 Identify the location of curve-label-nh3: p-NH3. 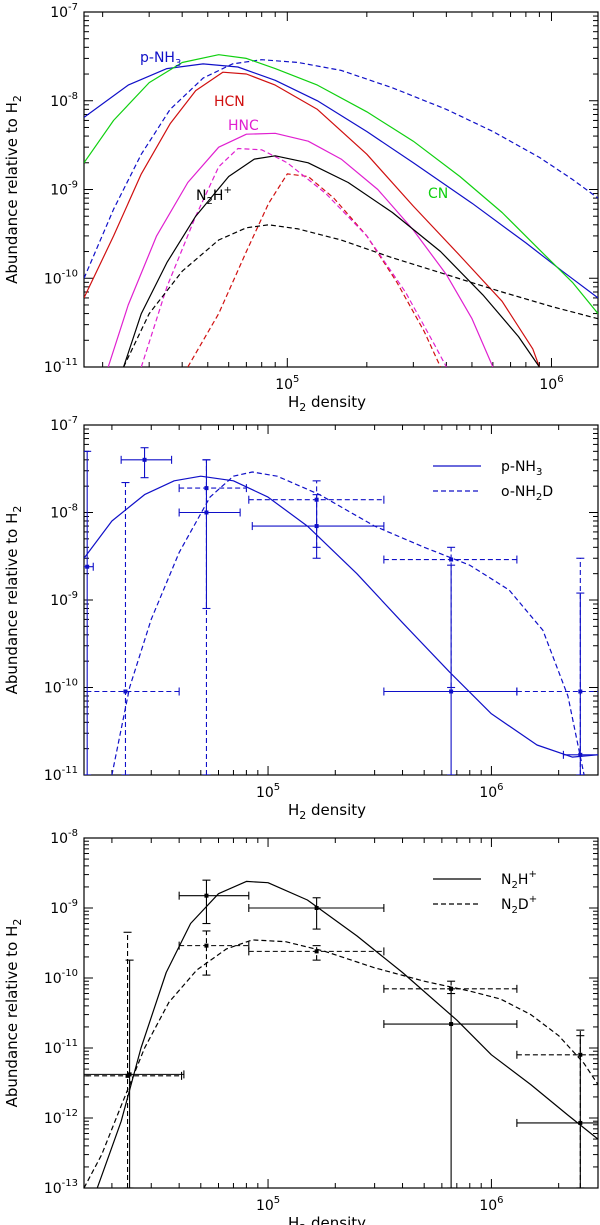
(160, 59).